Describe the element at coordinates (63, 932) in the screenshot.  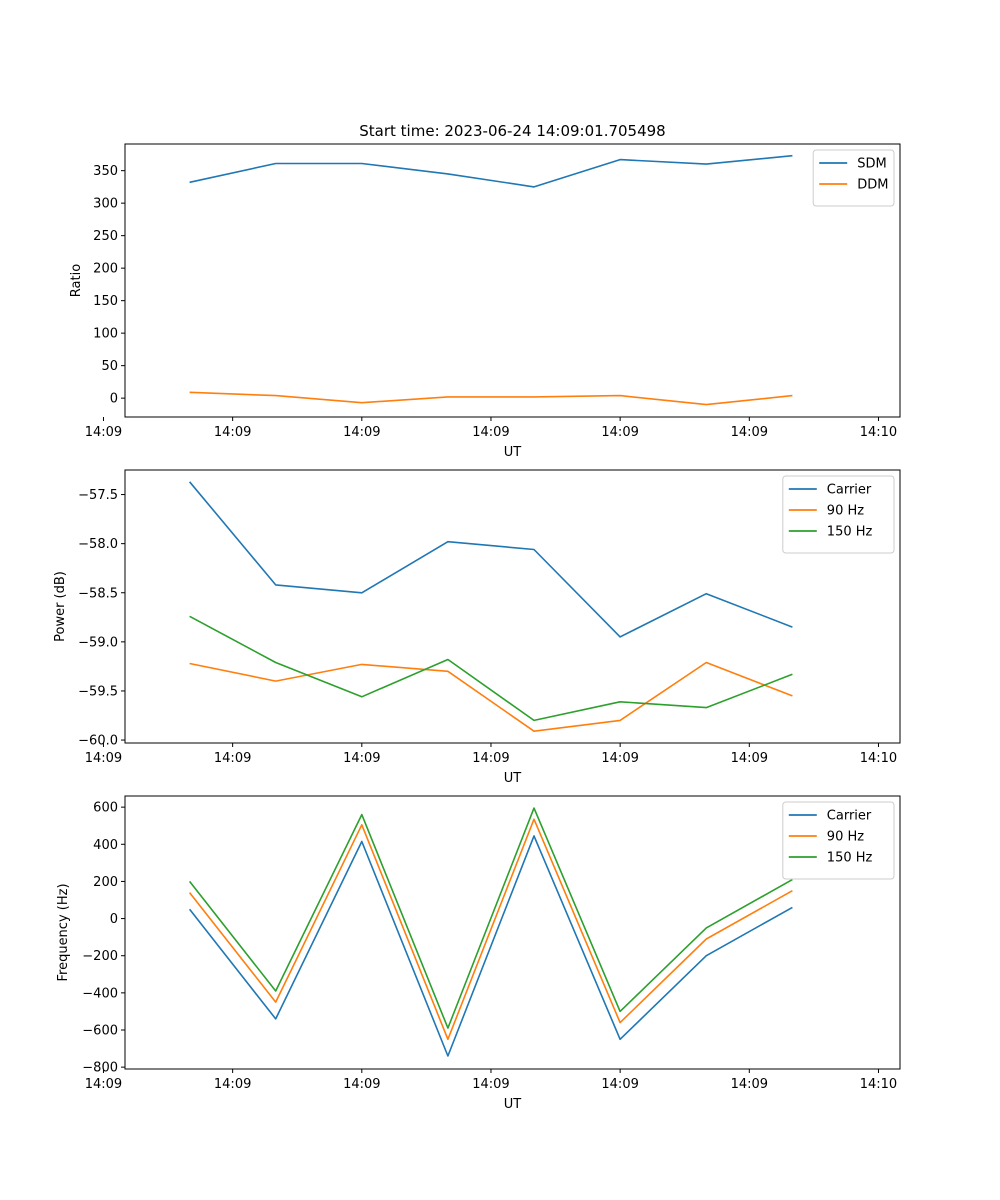
I see `panel-frequency-ylabel: Frequency (Hz)` at that location.